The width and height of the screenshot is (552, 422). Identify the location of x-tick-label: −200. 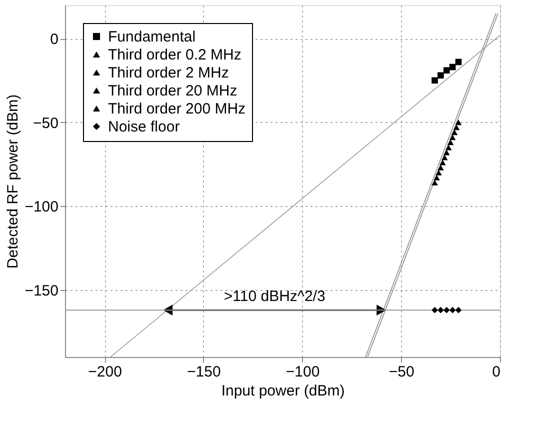
(105, 372).